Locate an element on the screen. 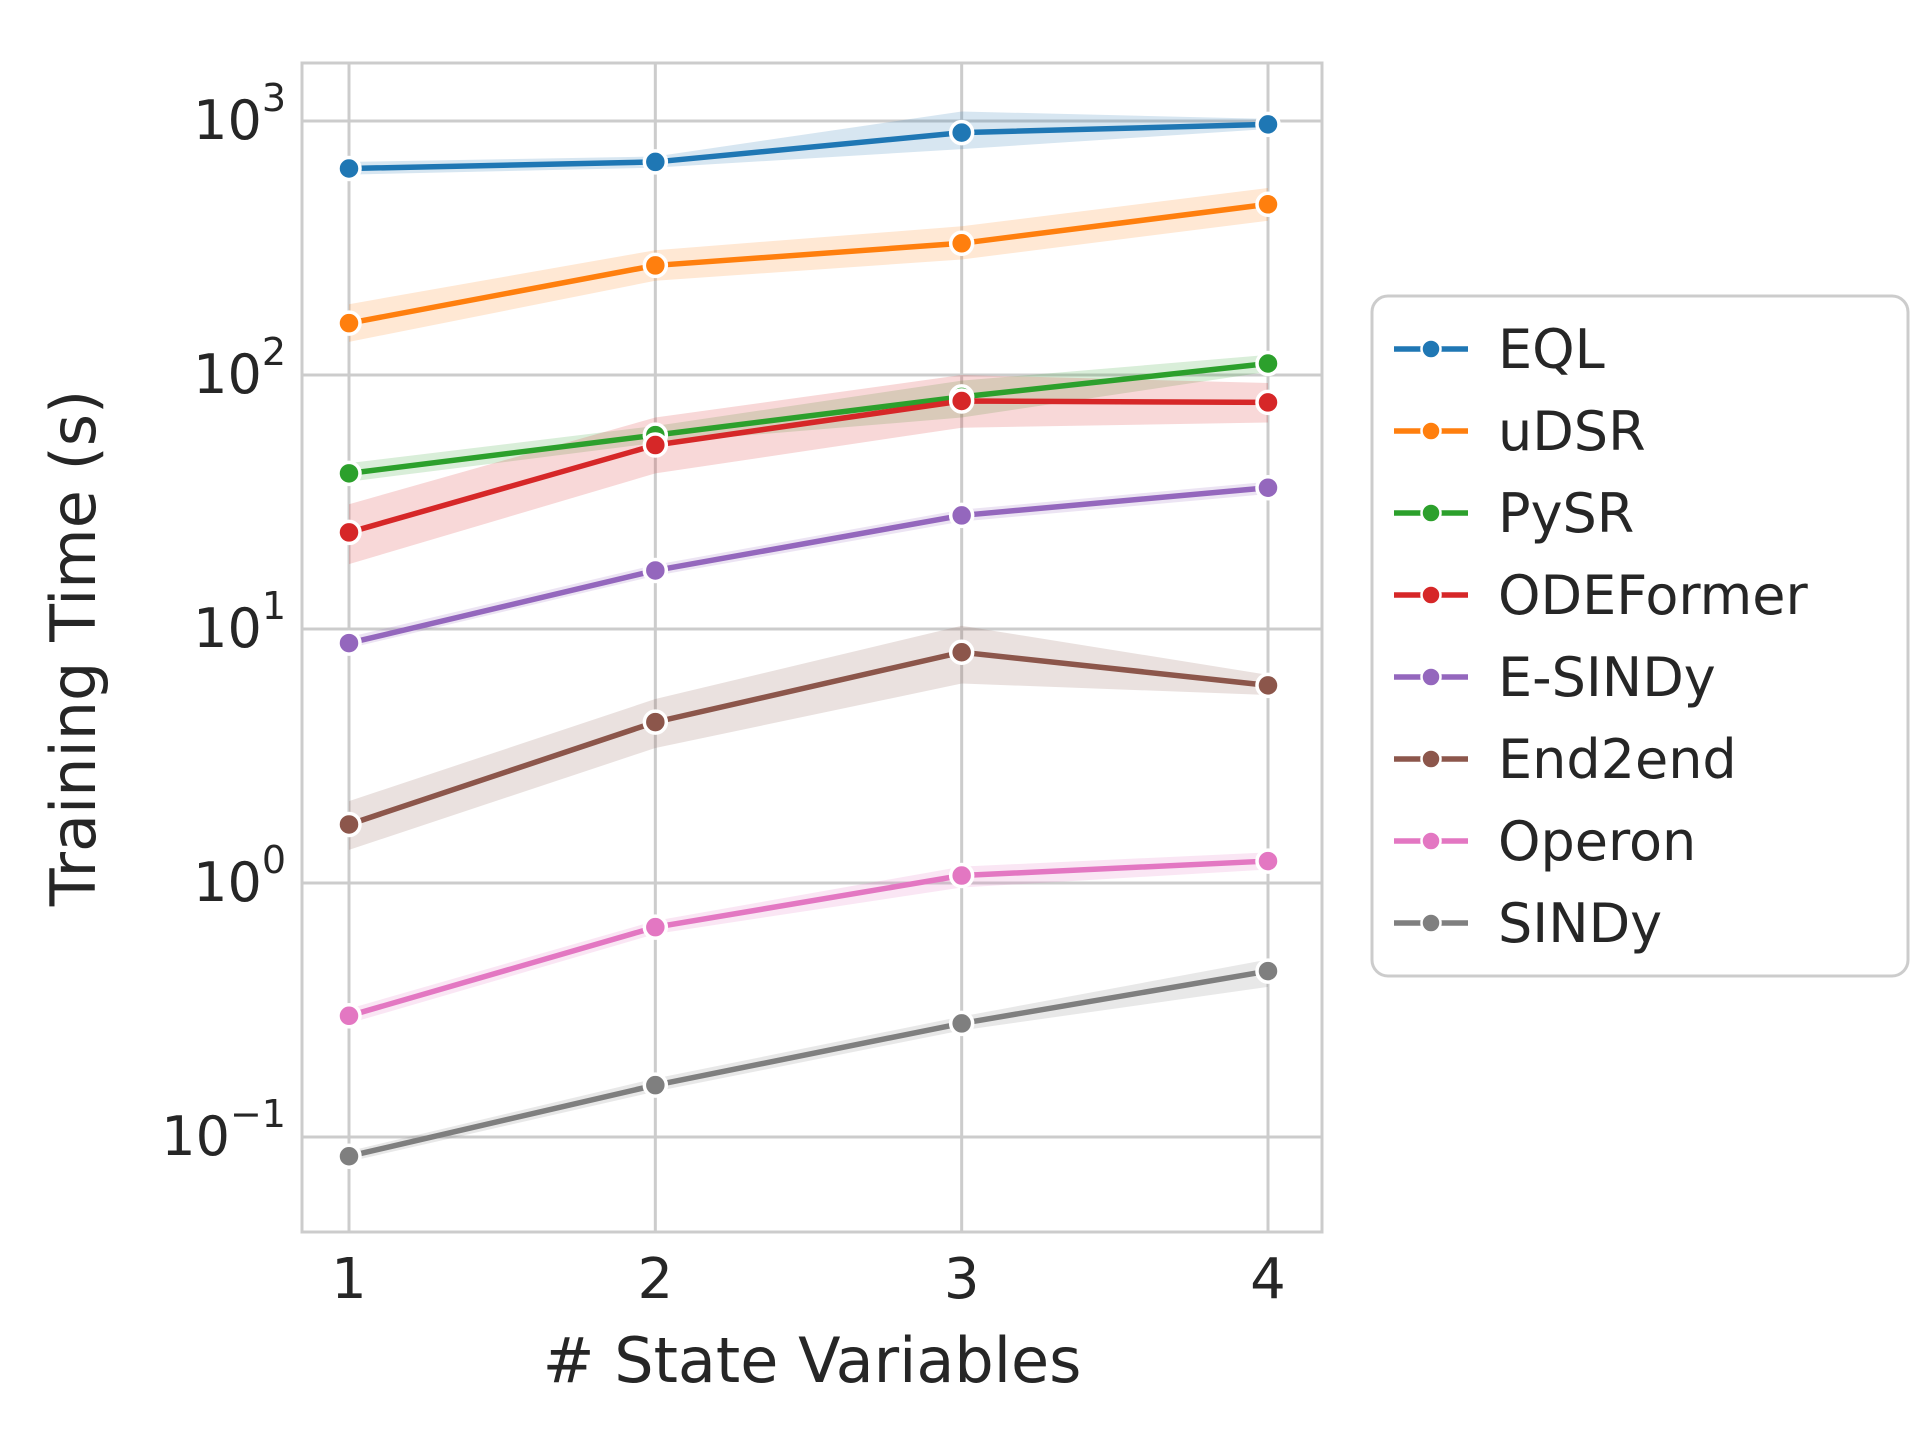 The height and width of the screenshot is (1444, 1920). data-point-uDSR-x3 is located at coordinates (961, 243).